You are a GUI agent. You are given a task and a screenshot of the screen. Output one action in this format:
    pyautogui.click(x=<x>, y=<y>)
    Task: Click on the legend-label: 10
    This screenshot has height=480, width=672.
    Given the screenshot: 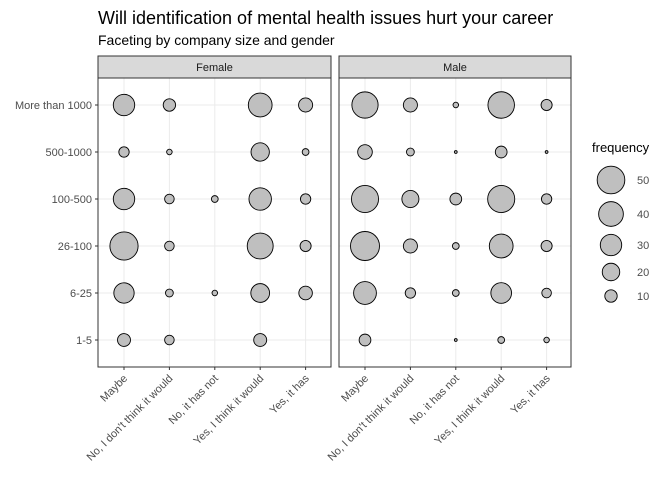 What is the action you would take?
    pyautogui.click(x=643, y=297)
    